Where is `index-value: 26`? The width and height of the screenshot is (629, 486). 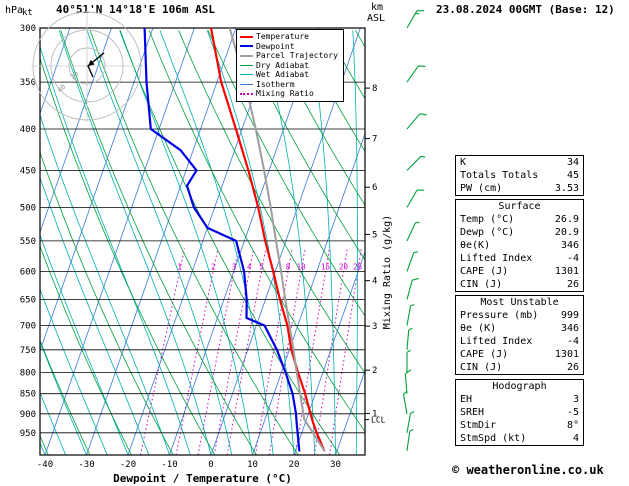
index-value: 26 is located at coordinates (572, 284).